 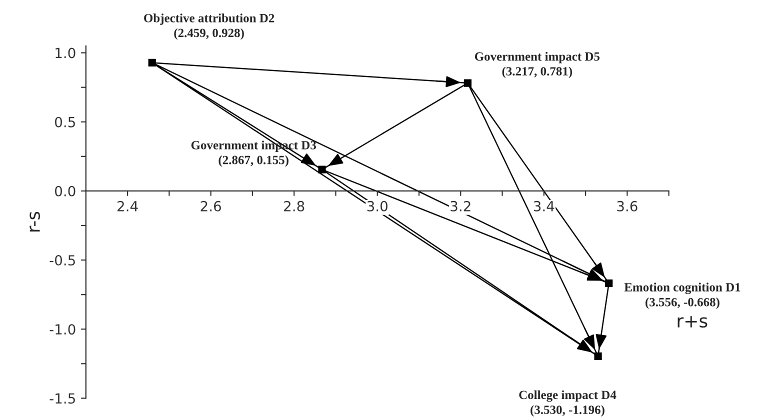 What do you see at coordinates (294, 206) in the screenshot?
I see `x-tick-label: 2.8` at bounding box center [294, 206].